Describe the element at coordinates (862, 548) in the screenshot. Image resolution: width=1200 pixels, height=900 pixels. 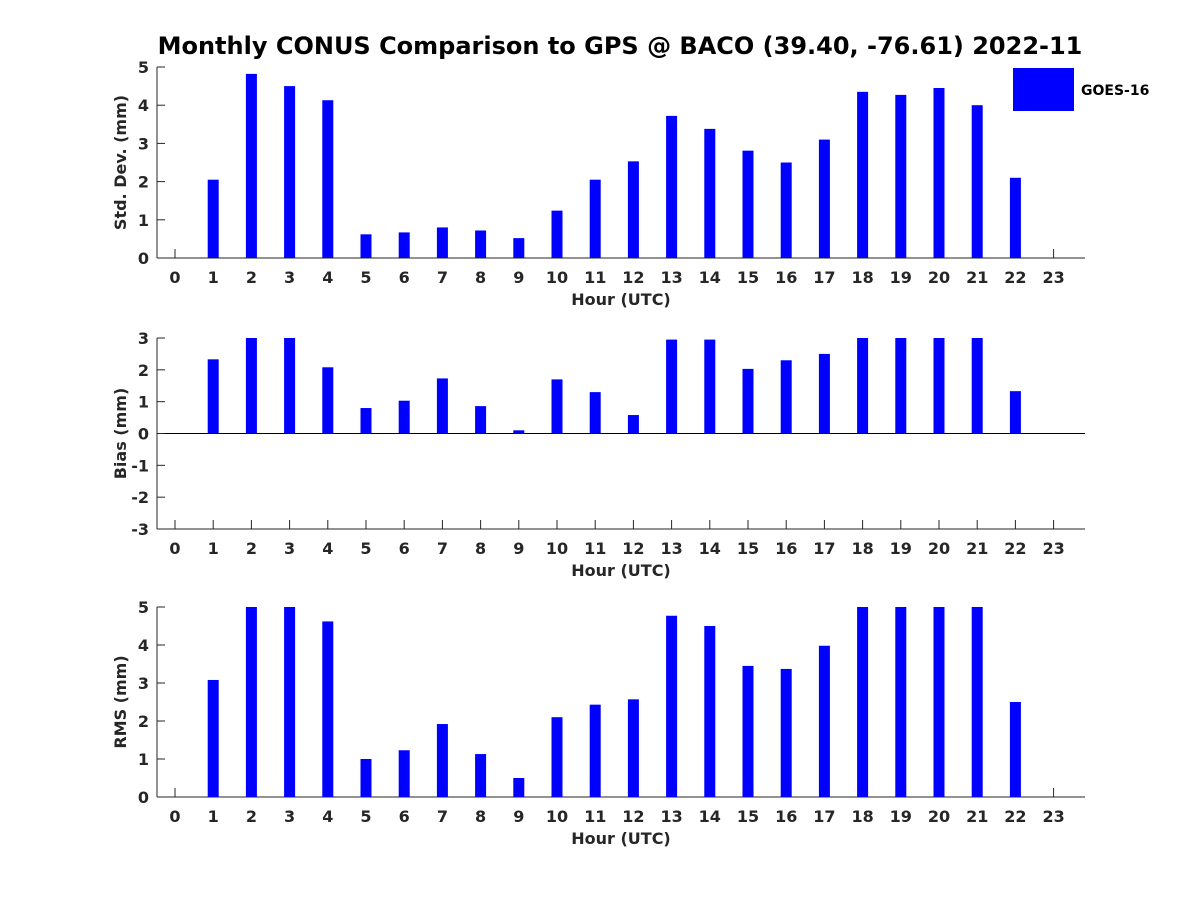
I see `bias-x-tick-label: 18` at that location.